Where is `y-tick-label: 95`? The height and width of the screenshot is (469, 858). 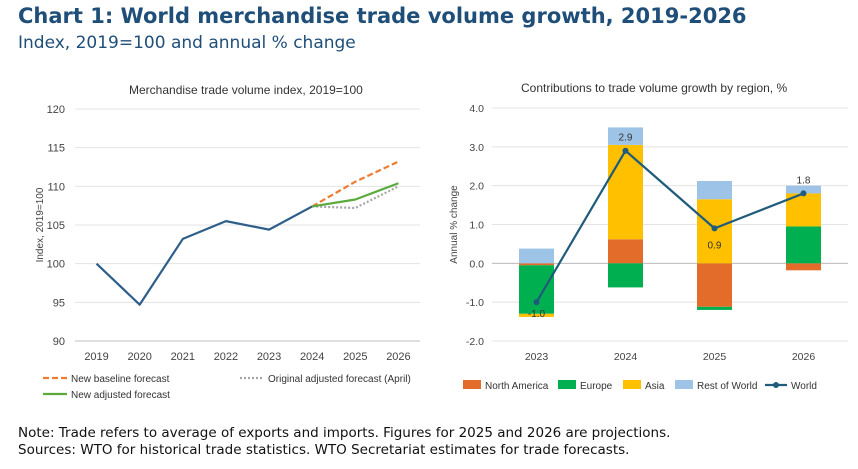 y-tick-label: 95 is located at coordinates (59, 303).